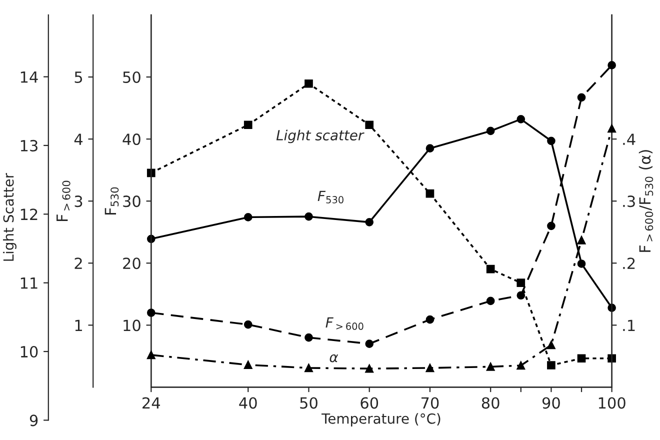 The height and width of the screenshot is (440, 660). What do you see at coordinates (34, 420) in the screenshot?
I see `y-tick-label: 9` at bounding box center [34, 420].